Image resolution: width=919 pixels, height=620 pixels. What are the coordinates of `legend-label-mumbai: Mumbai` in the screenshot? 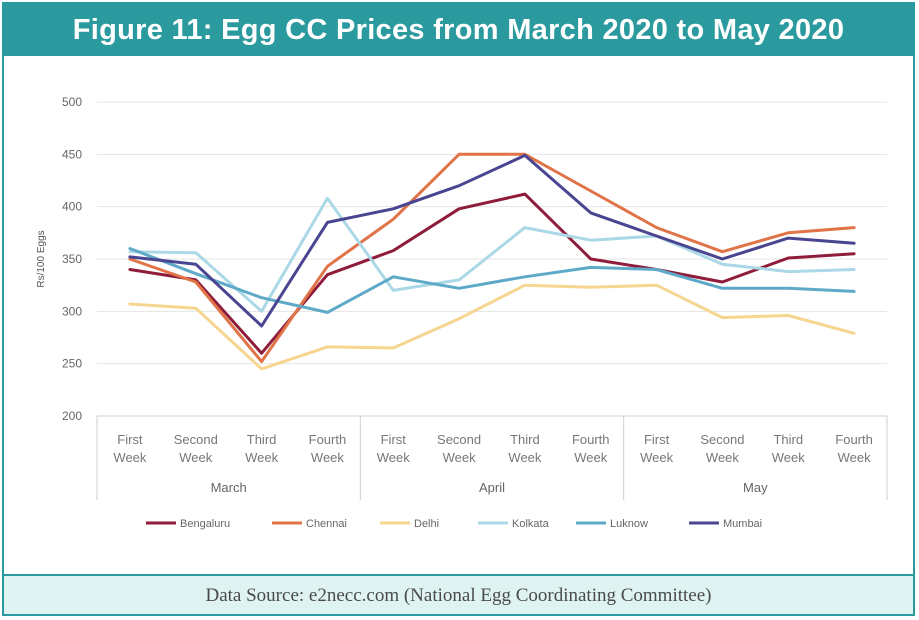 It's located at (742, 524).